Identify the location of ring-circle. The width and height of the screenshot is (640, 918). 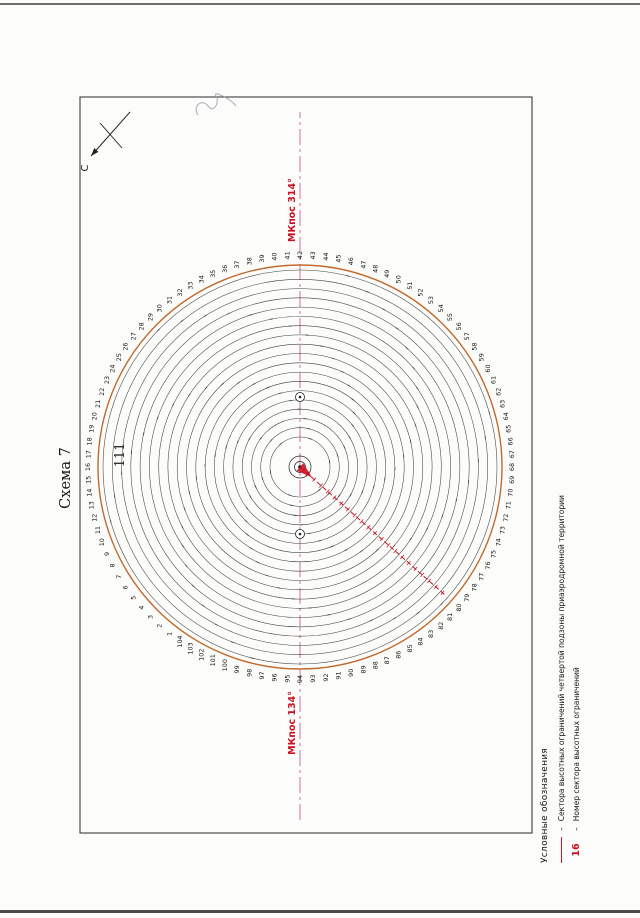
(300, 467).